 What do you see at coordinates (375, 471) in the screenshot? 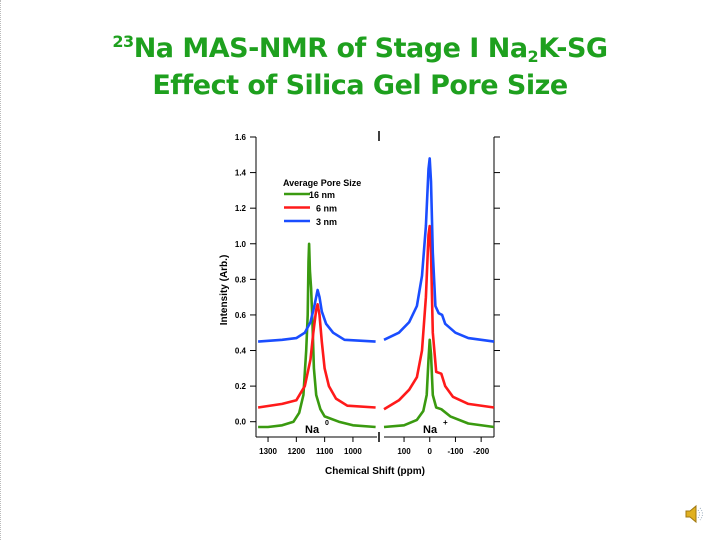
I see `x-axis-label: Chemical Shift (ppm)` at bounding box center [375, 471].